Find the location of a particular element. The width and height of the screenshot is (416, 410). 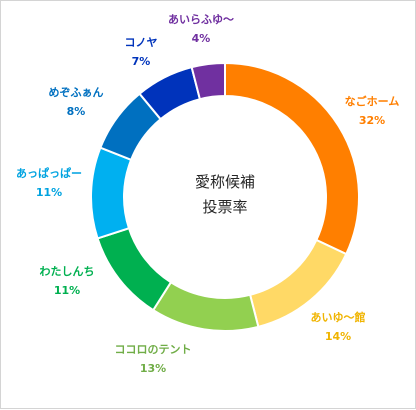

slice-label-4: わたしんち is located at coordinates (67, 271).